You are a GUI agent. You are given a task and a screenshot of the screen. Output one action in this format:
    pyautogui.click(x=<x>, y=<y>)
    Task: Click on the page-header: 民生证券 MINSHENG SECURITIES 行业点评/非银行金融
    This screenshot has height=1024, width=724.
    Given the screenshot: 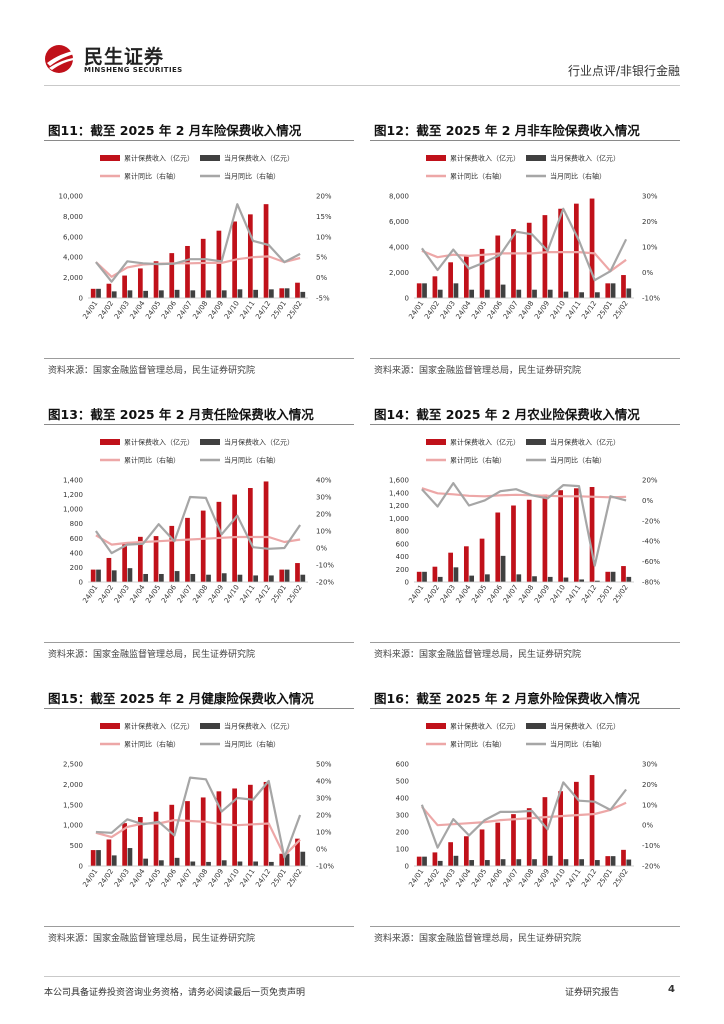 What is the action you would take?
    pyautogui.click(x=362, y=45)
    